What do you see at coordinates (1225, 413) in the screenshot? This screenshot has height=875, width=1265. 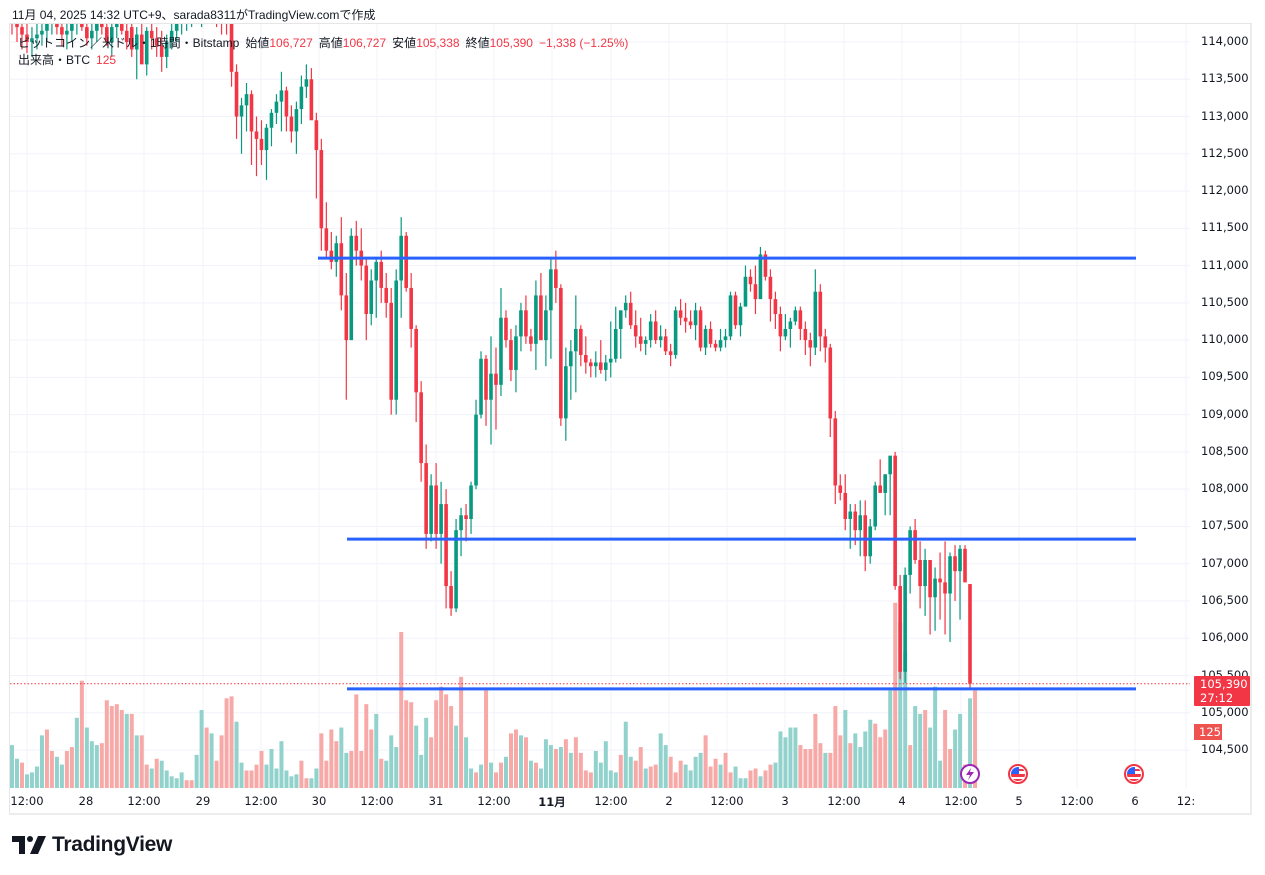 I see `price-axis-label: 109,000` at bounding box center [1225, 413].